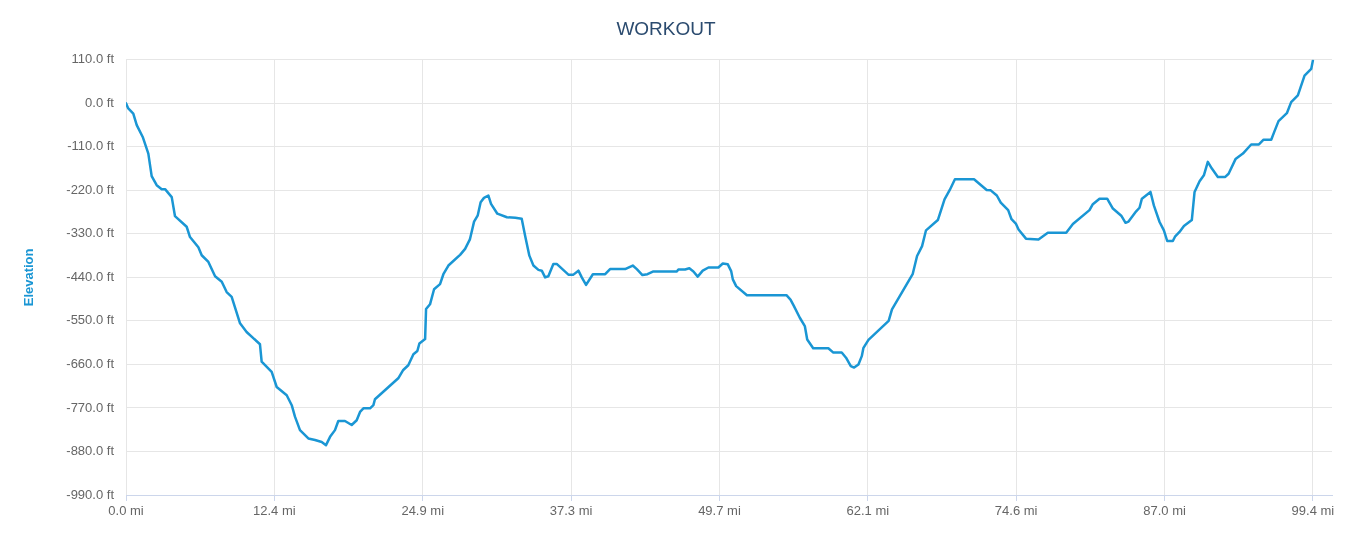 The image size is (1348, 535). I want to click on y-tick-label: -880.0 ft, so click(90, 451).